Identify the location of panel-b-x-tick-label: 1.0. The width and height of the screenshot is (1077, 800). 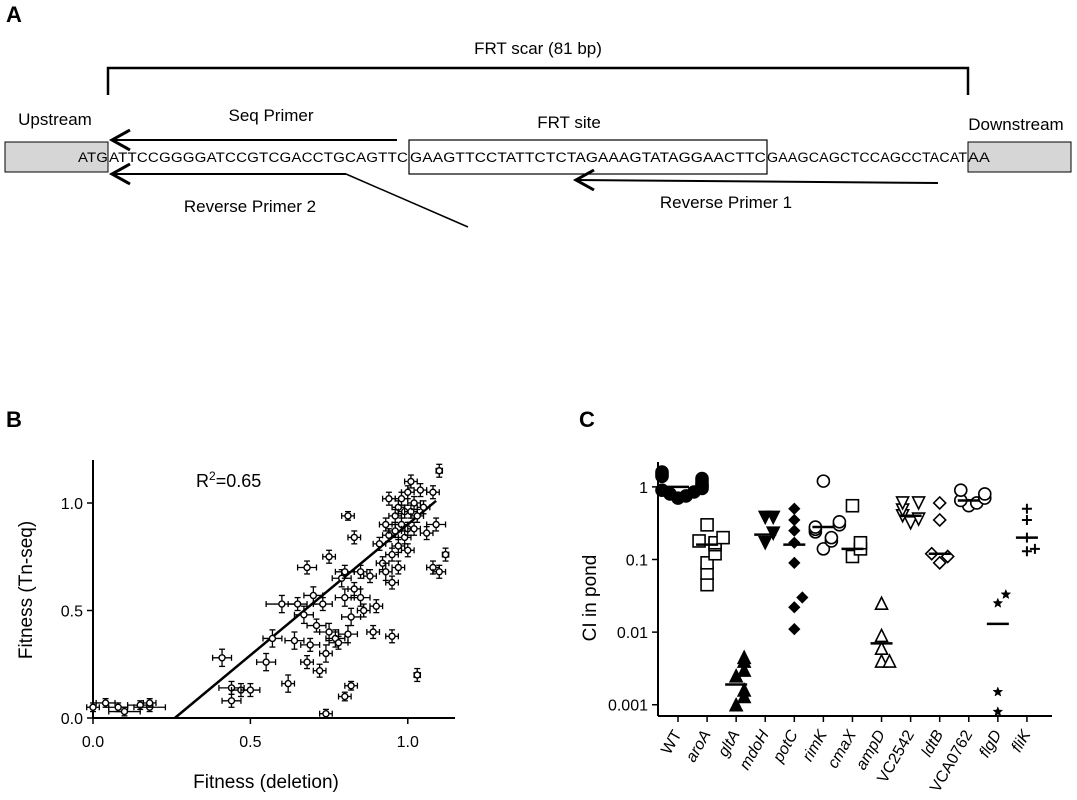
(408, 742).